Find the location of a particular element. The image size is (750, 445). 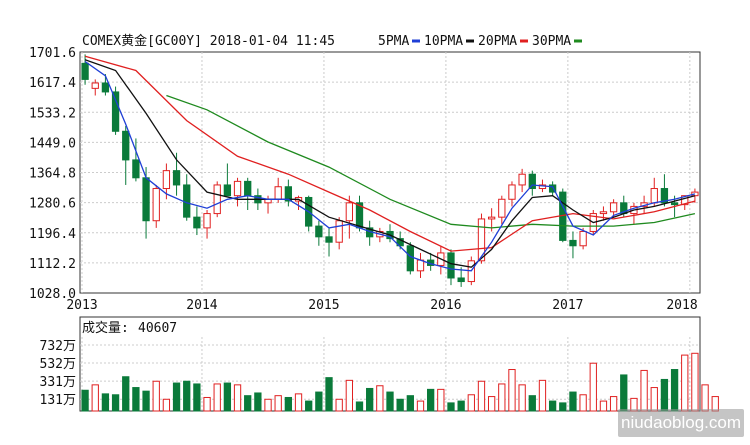

legend-label-5PMA: 5PMA is located at coordinates (393, 41).